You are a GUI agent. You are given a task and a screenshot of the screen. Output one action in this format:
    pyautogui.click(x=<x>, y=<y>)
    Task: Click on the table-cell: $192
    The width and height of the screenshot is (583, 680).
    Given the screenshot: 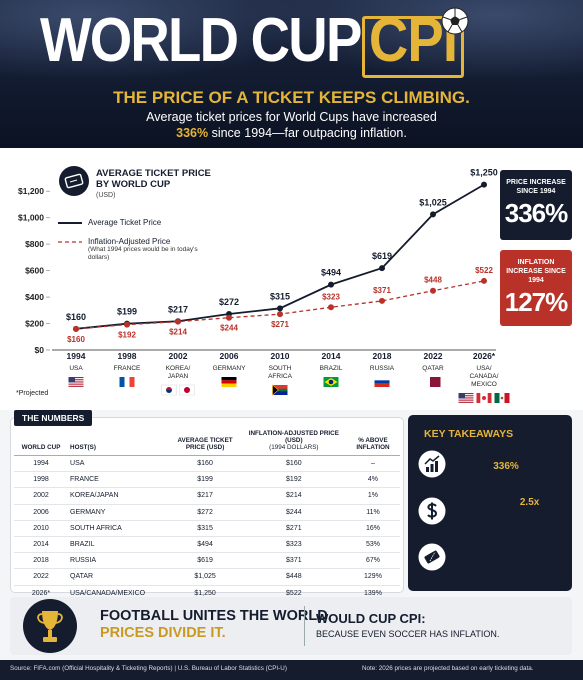 What is the action you would take?
    pyautogui.click(x=293, y=480)
    